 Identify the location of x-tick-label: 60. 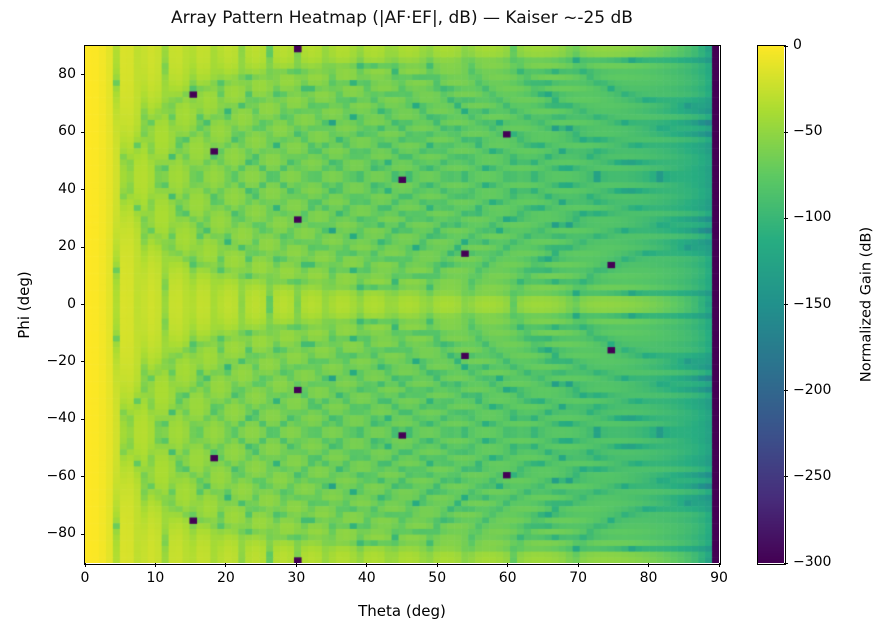
(507, 578).